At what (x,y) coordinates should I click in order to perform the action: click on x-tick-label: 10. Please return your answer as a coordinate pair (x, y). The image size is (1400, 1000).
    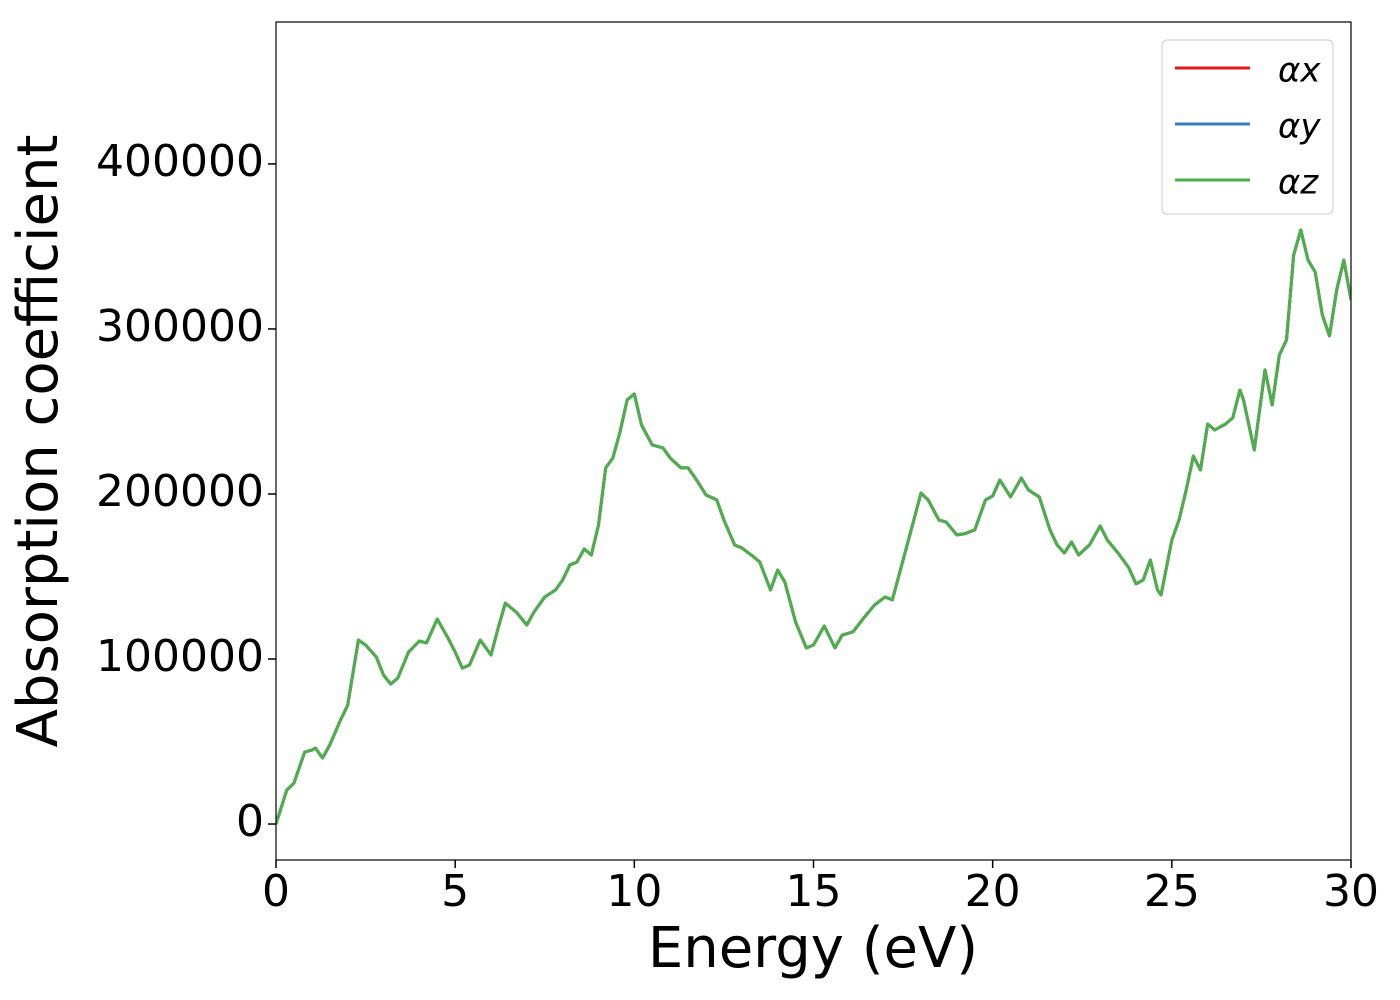
    Looking at the image, I should click on (634, 891).